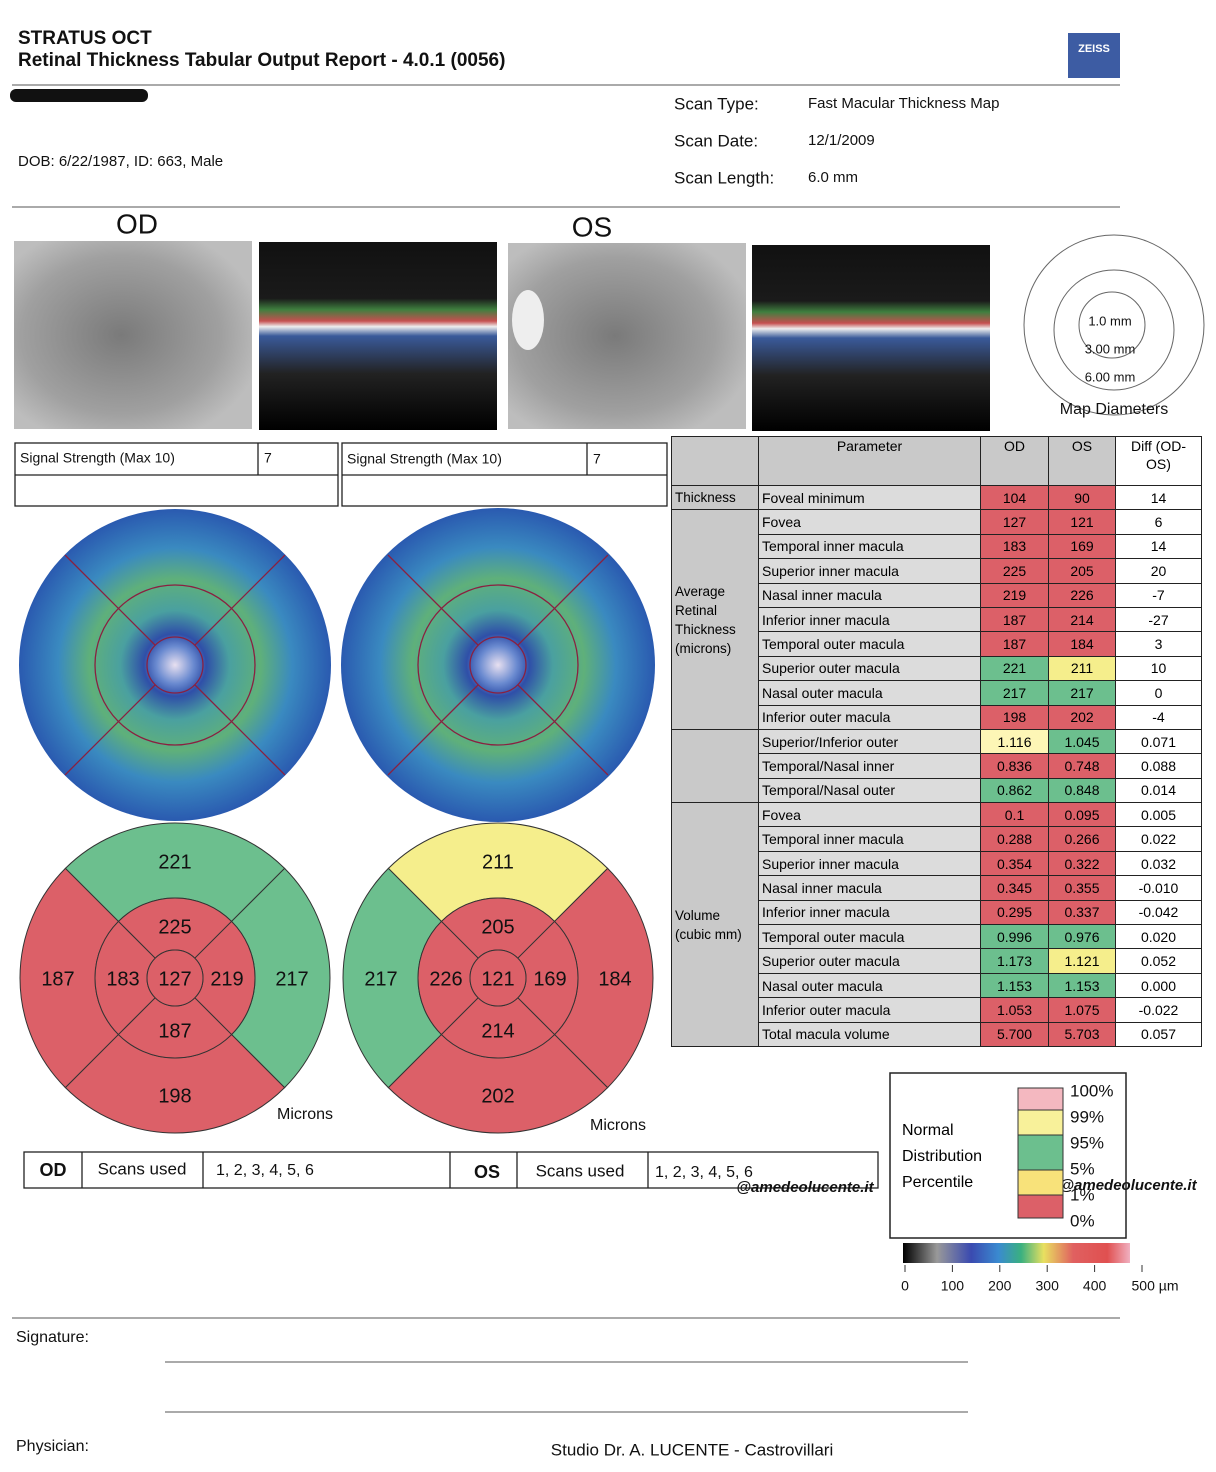 This screenshot has height=1472, width=1216. Describe the element at coordinates (1158, 461) in the screenshot. I see `header-cell: Diff (OD-OS)` at that location.